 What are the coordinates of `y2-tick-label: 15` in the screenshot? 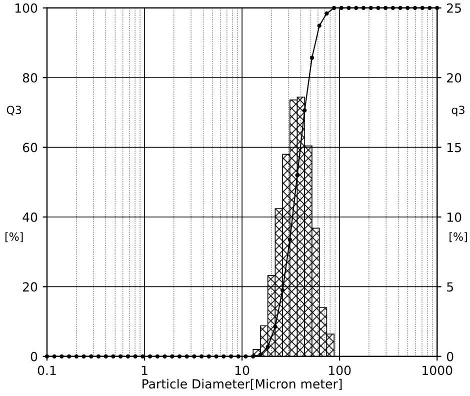 It's located at (454, 147).